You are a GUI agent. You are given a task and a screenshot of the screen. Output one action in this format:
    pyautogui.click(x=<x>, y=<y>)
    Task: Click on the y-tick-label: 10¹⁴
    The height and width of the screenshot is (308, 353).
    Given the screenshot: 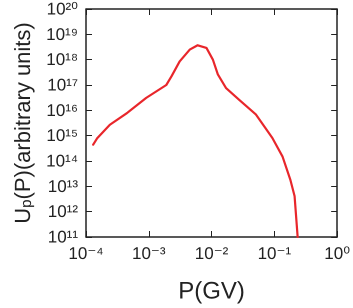 What is the action you would take?
    pyautogui.click(x=62, y=161)
    